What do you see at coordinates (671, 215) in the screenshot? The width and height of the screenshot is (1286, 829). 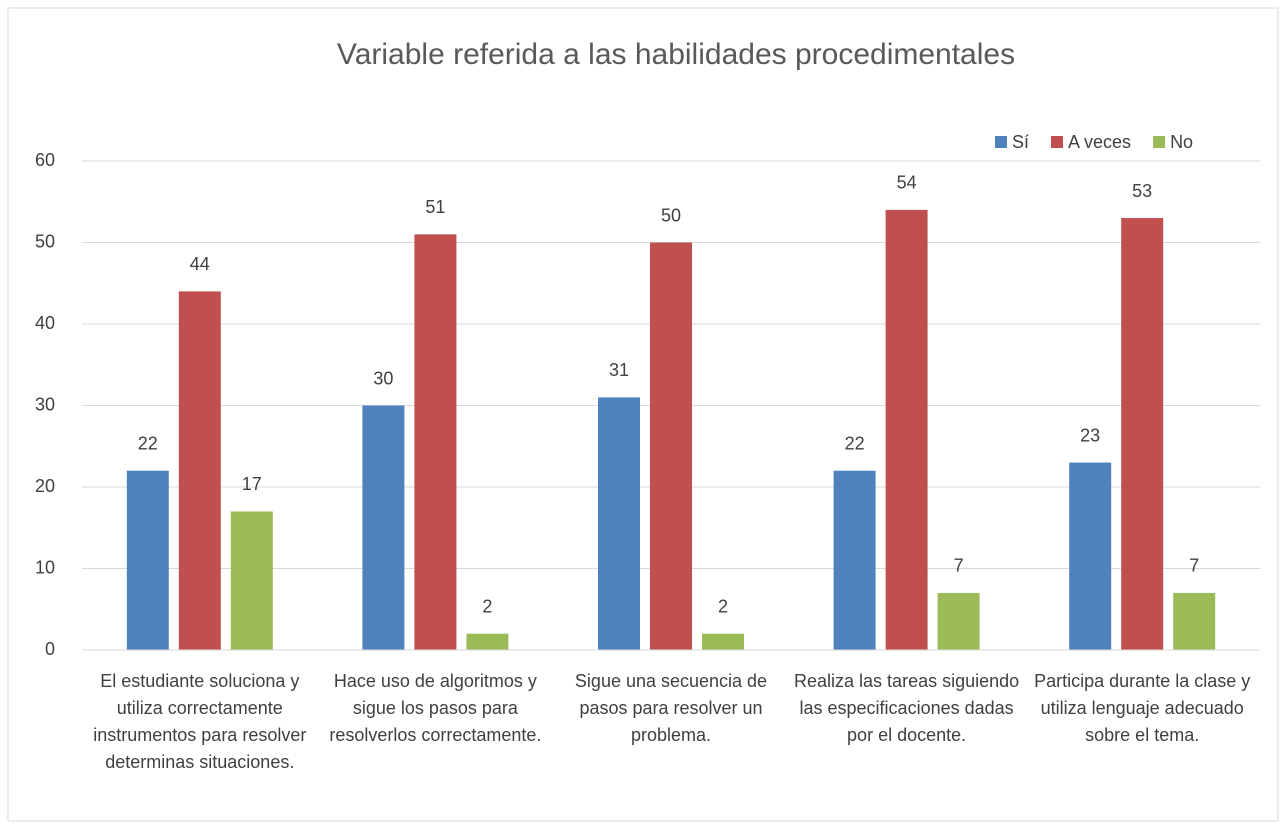 I see `data-label: 50` at bounding box center [671, 215].